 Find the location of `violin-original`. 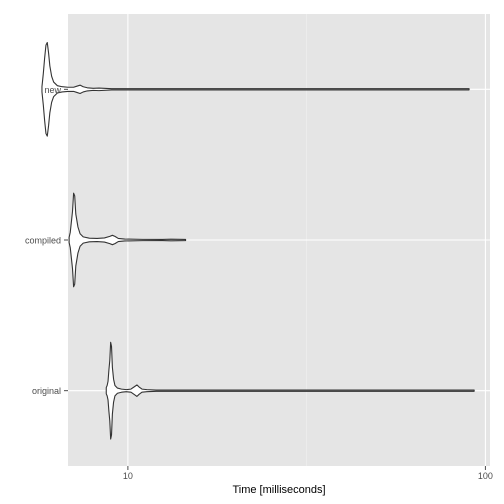

violin-original is located at coordinates (290, 390).